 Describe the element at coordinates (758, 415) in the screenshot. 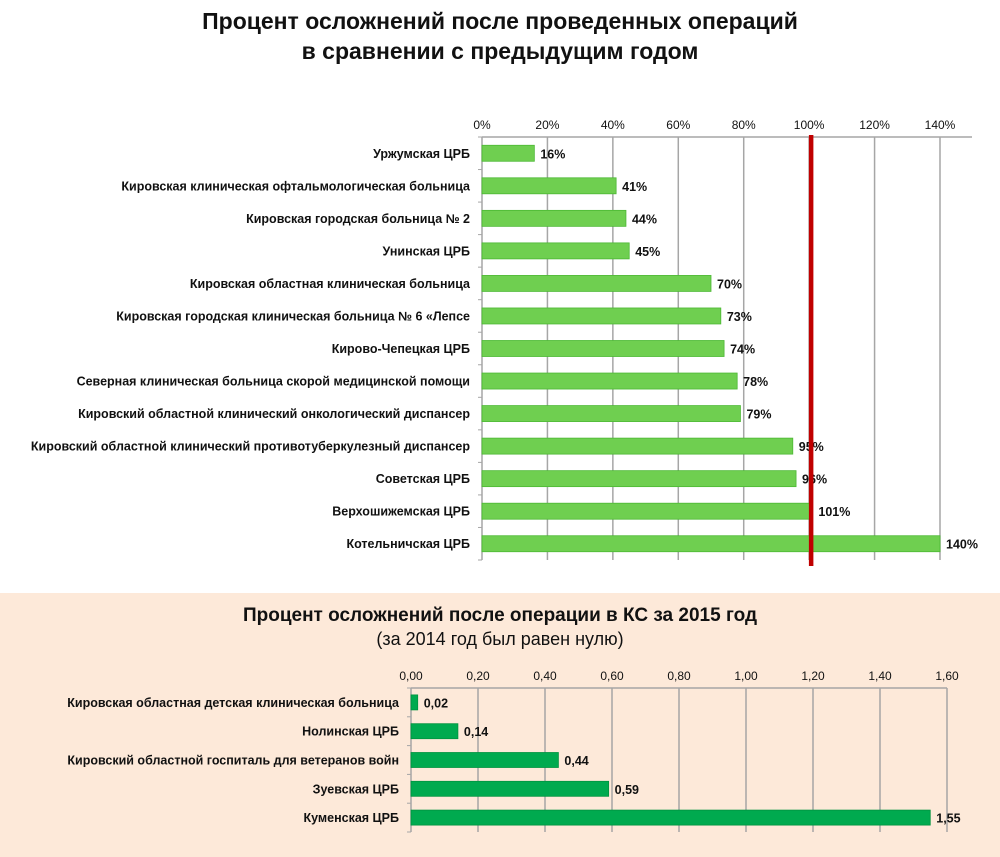

I see `chart-1-data-label: 79%` at that location.